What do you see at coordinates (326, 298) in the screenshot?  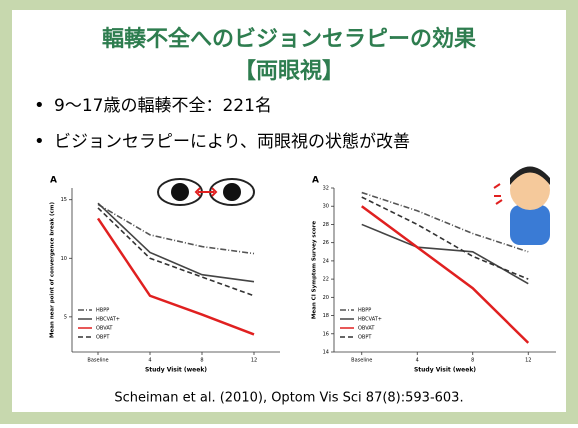 I see `y-tick-label: 20` at bounding box center [326, 298].